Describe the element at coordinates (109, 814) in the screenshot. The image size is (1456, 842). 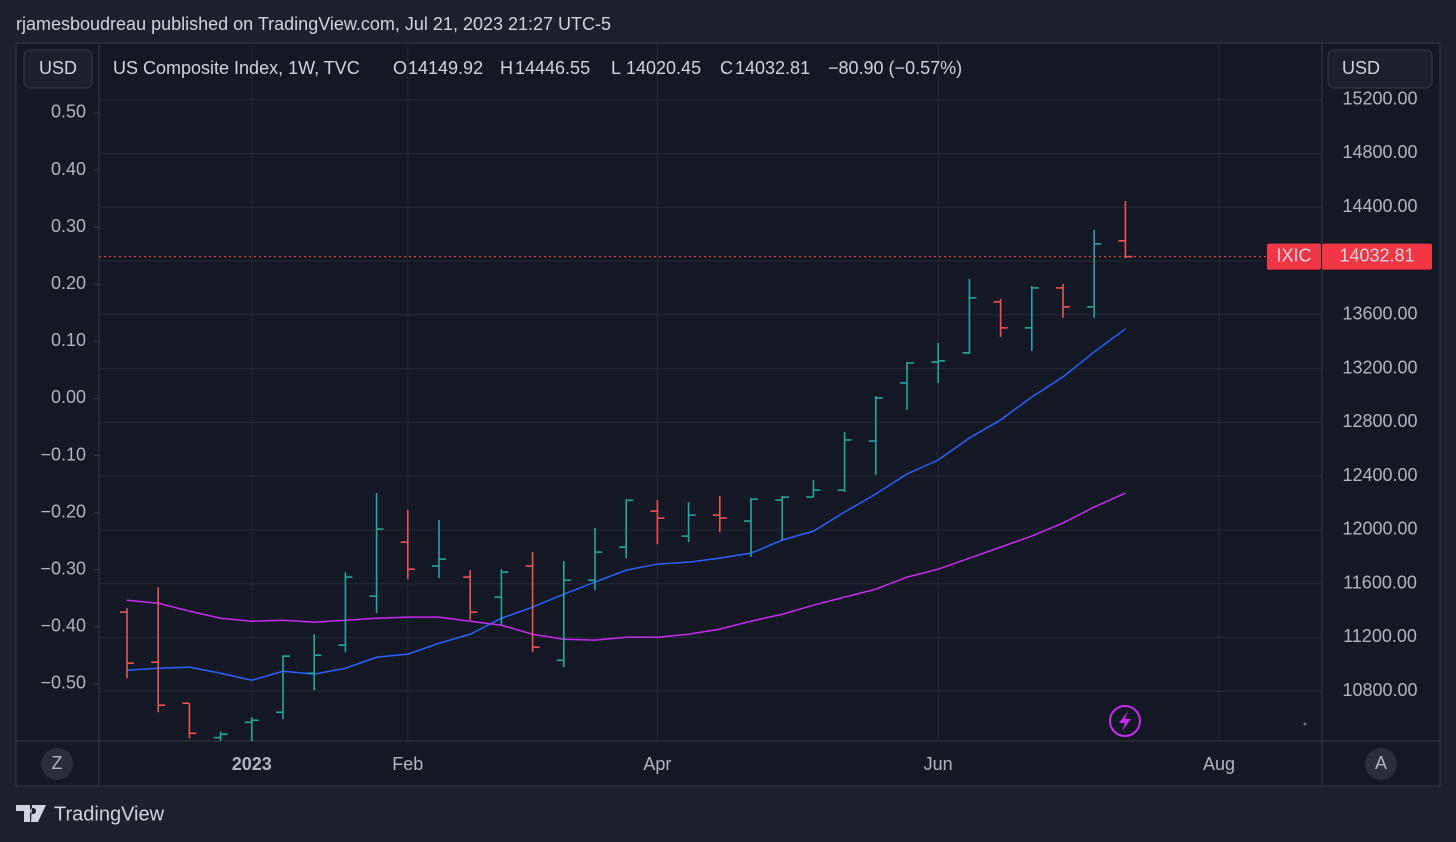
I see `logo-text: TradingView` at that location.